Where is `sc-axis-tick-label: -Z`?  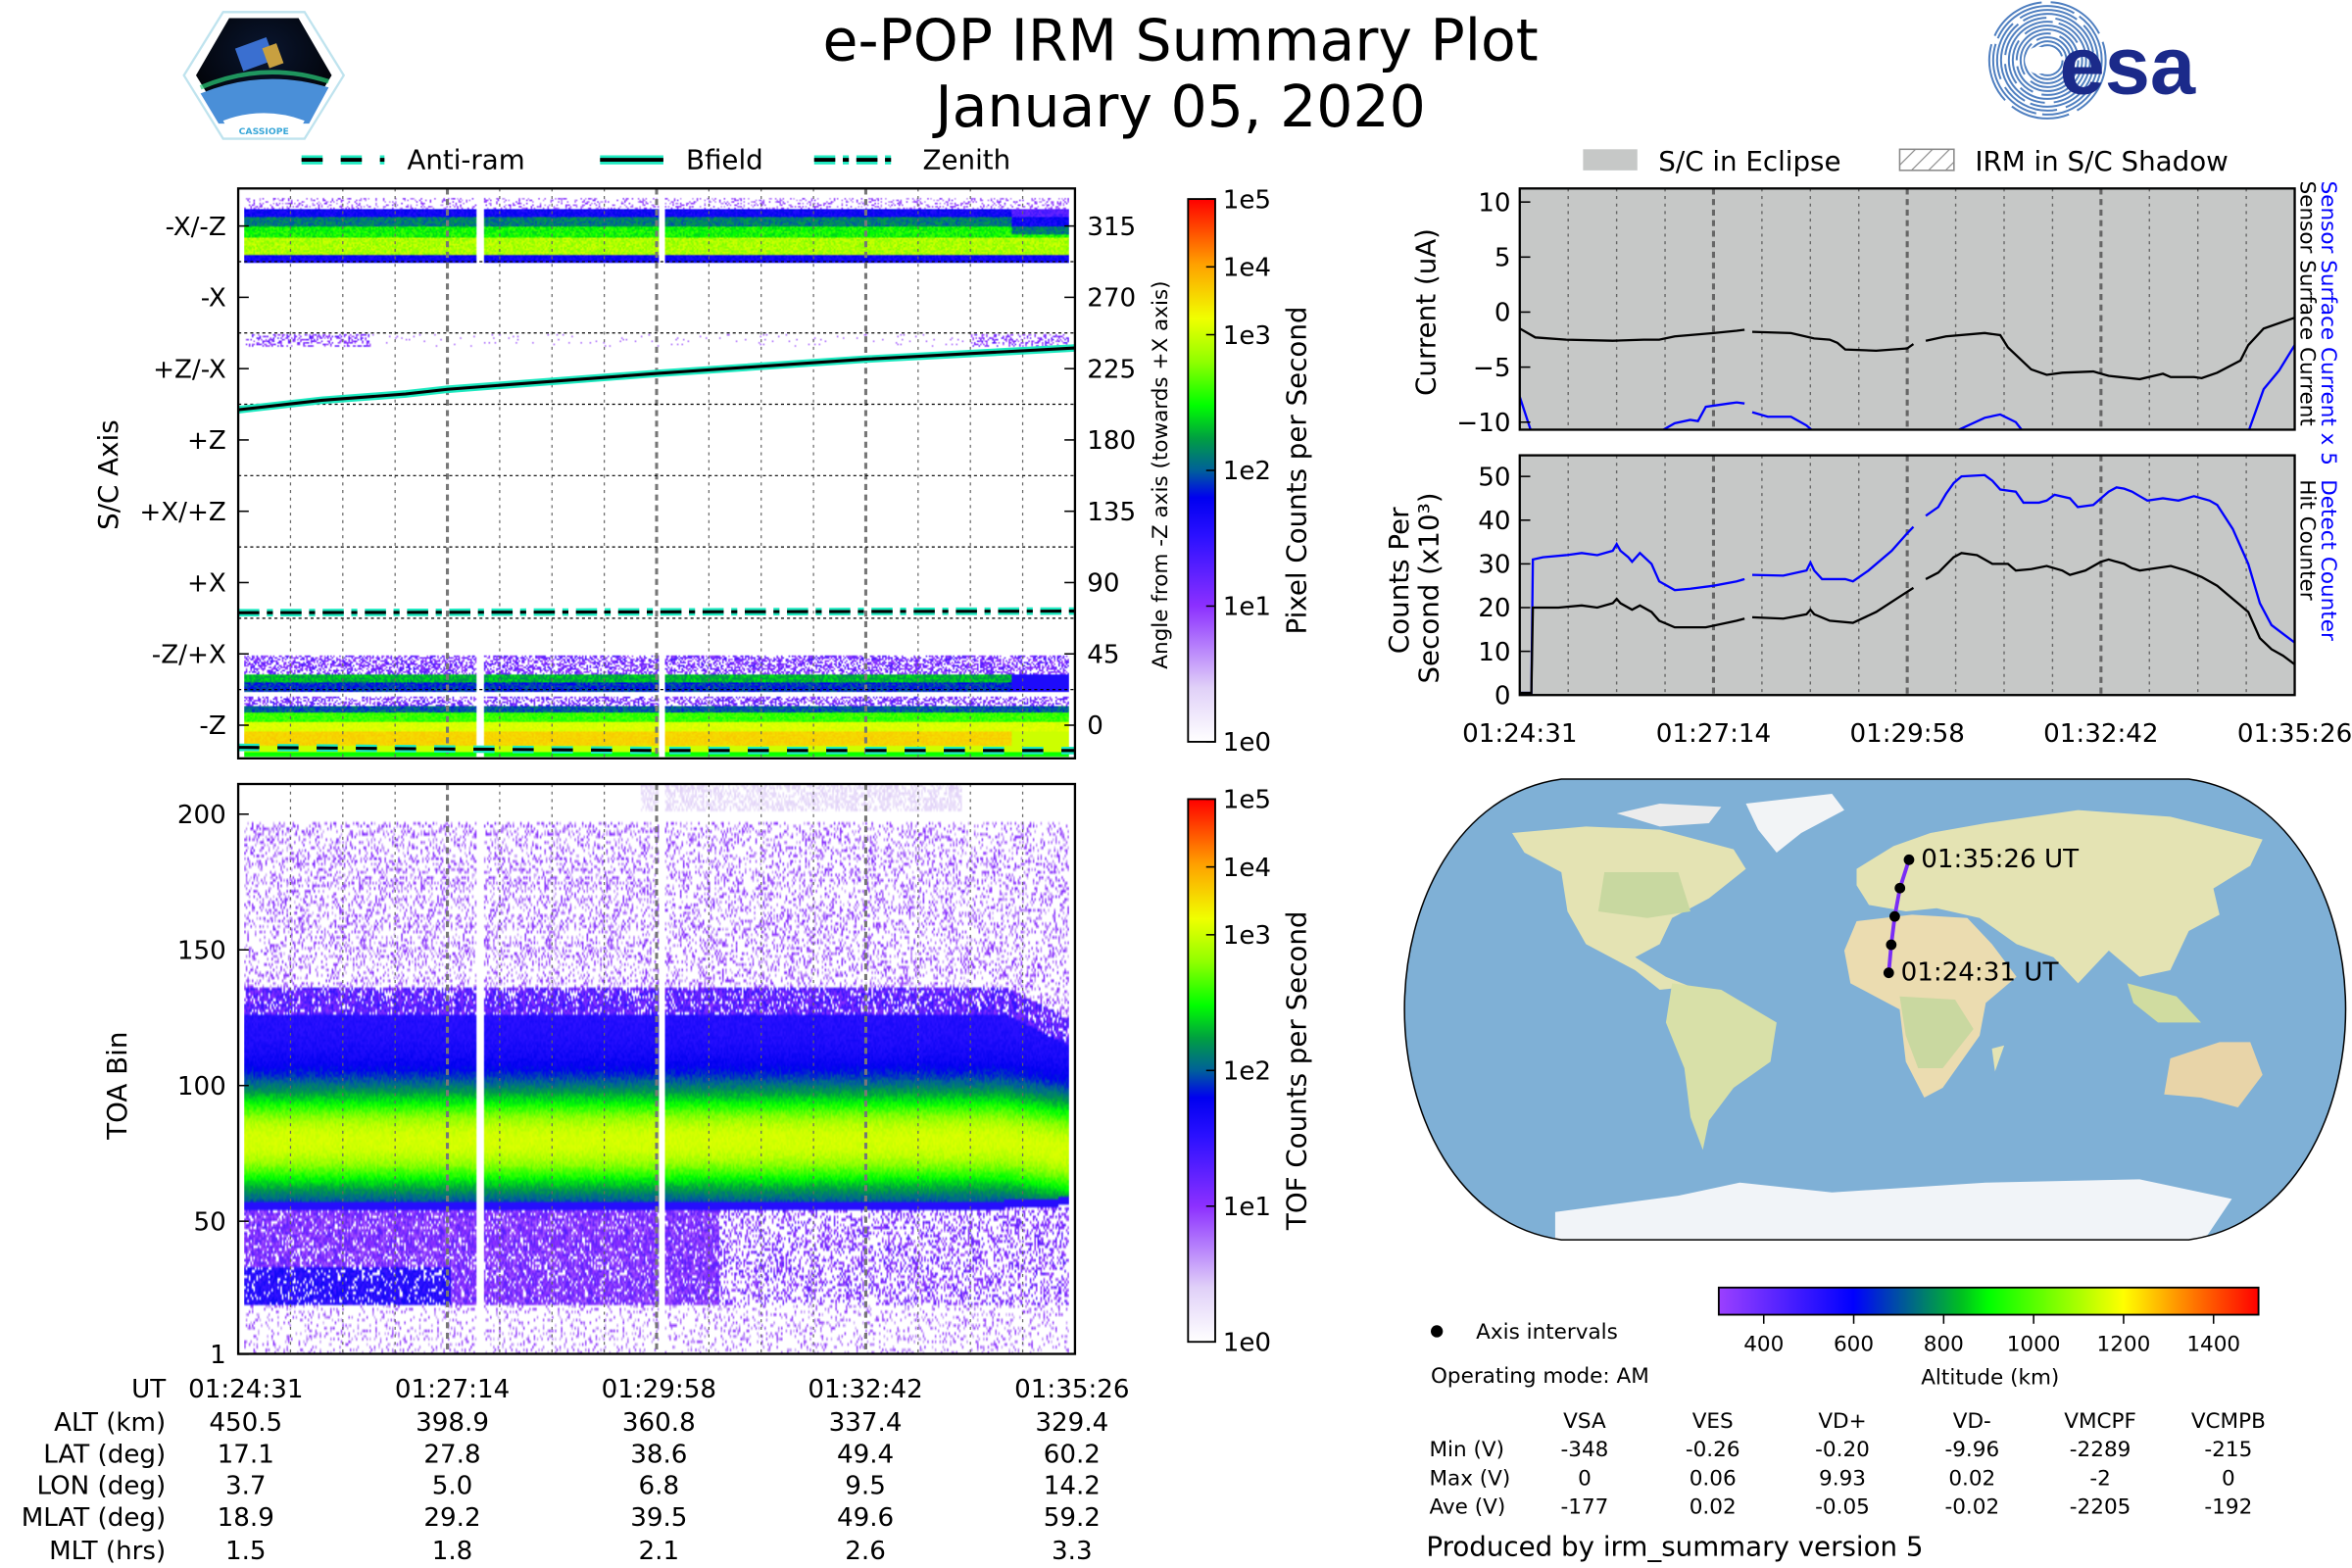
sc-axis-tick-label: -Z is located at coordinates (212, 726).